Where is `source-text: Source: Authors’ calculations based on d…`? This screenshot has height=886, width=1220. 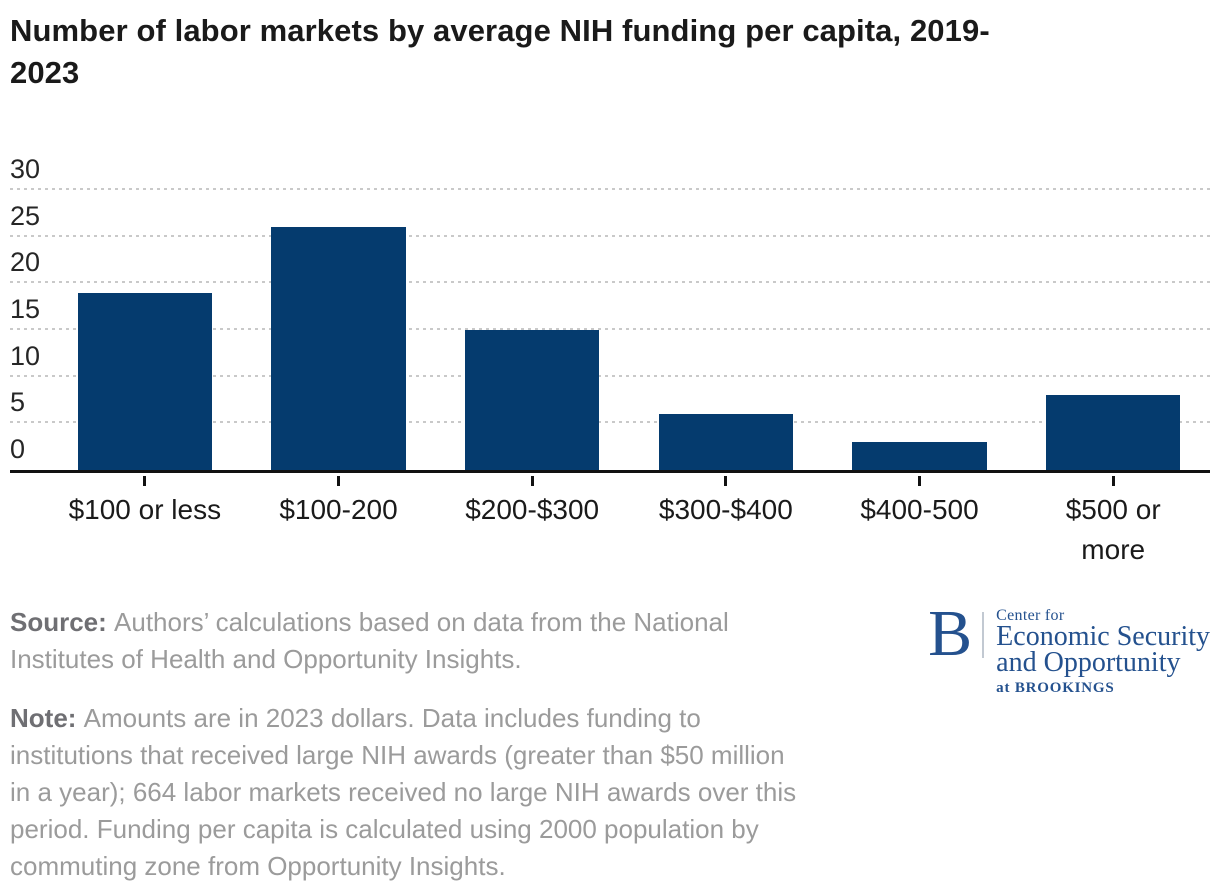 source-text: Source: Authors’ calculations based on d… is located at coordinates (369, 640).